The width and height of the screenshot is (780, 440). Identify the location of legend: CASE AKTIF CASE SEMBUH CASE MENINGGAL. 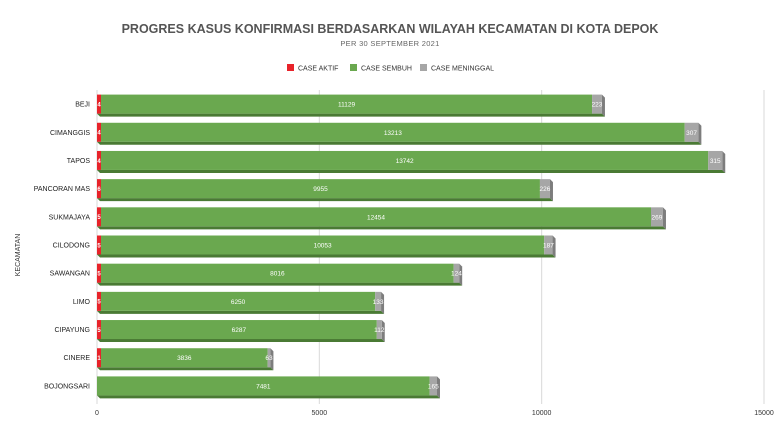
(390, 68).